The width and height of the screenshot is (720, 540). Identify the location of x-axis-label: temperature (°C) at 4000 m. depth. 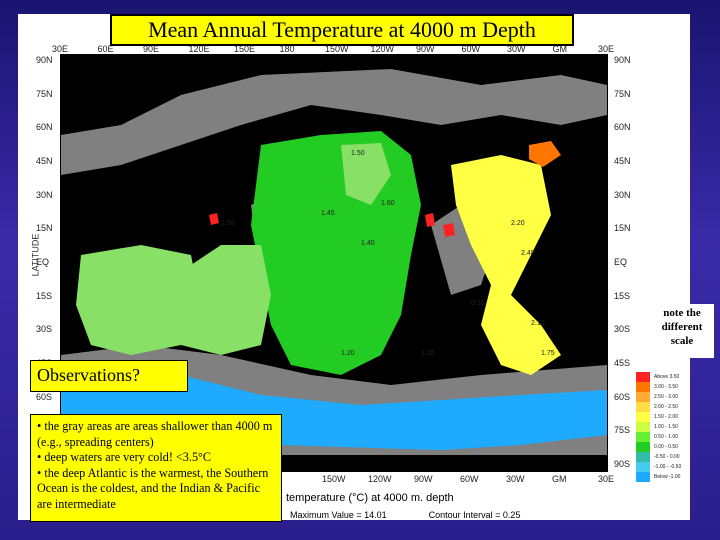
(370, 498).